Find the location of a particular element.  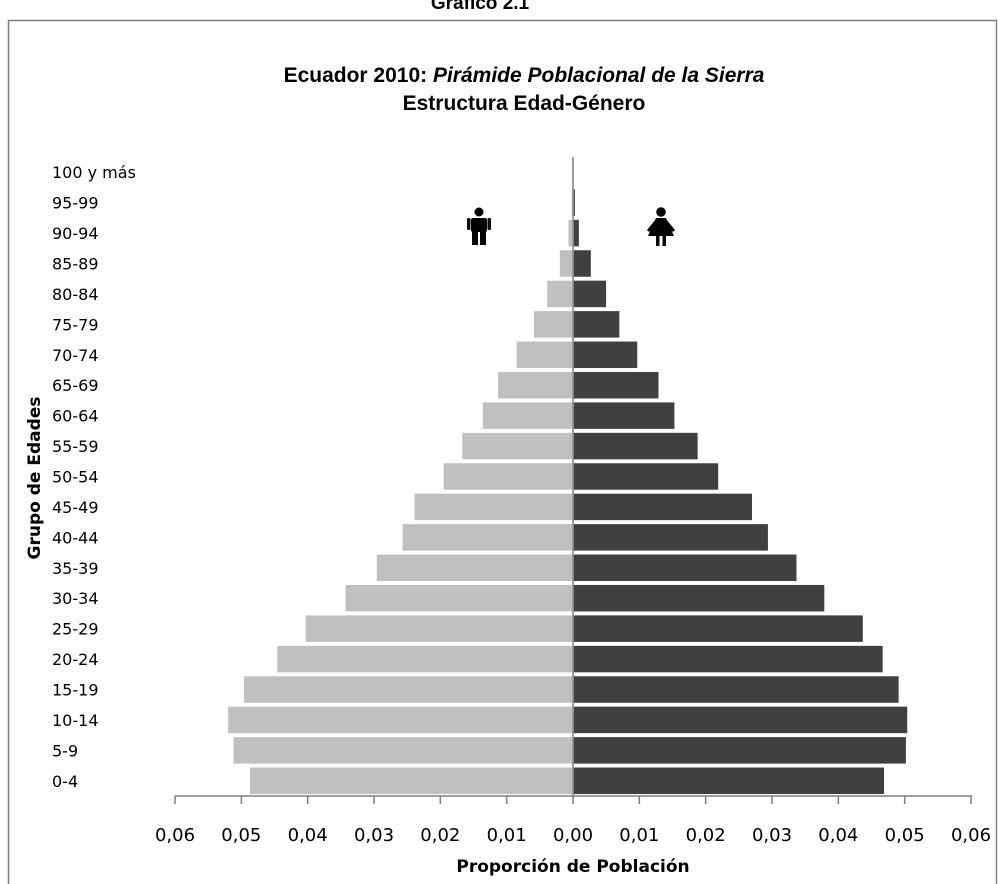

y-tick-label: 25-29 is located at coordinates (75, 629).